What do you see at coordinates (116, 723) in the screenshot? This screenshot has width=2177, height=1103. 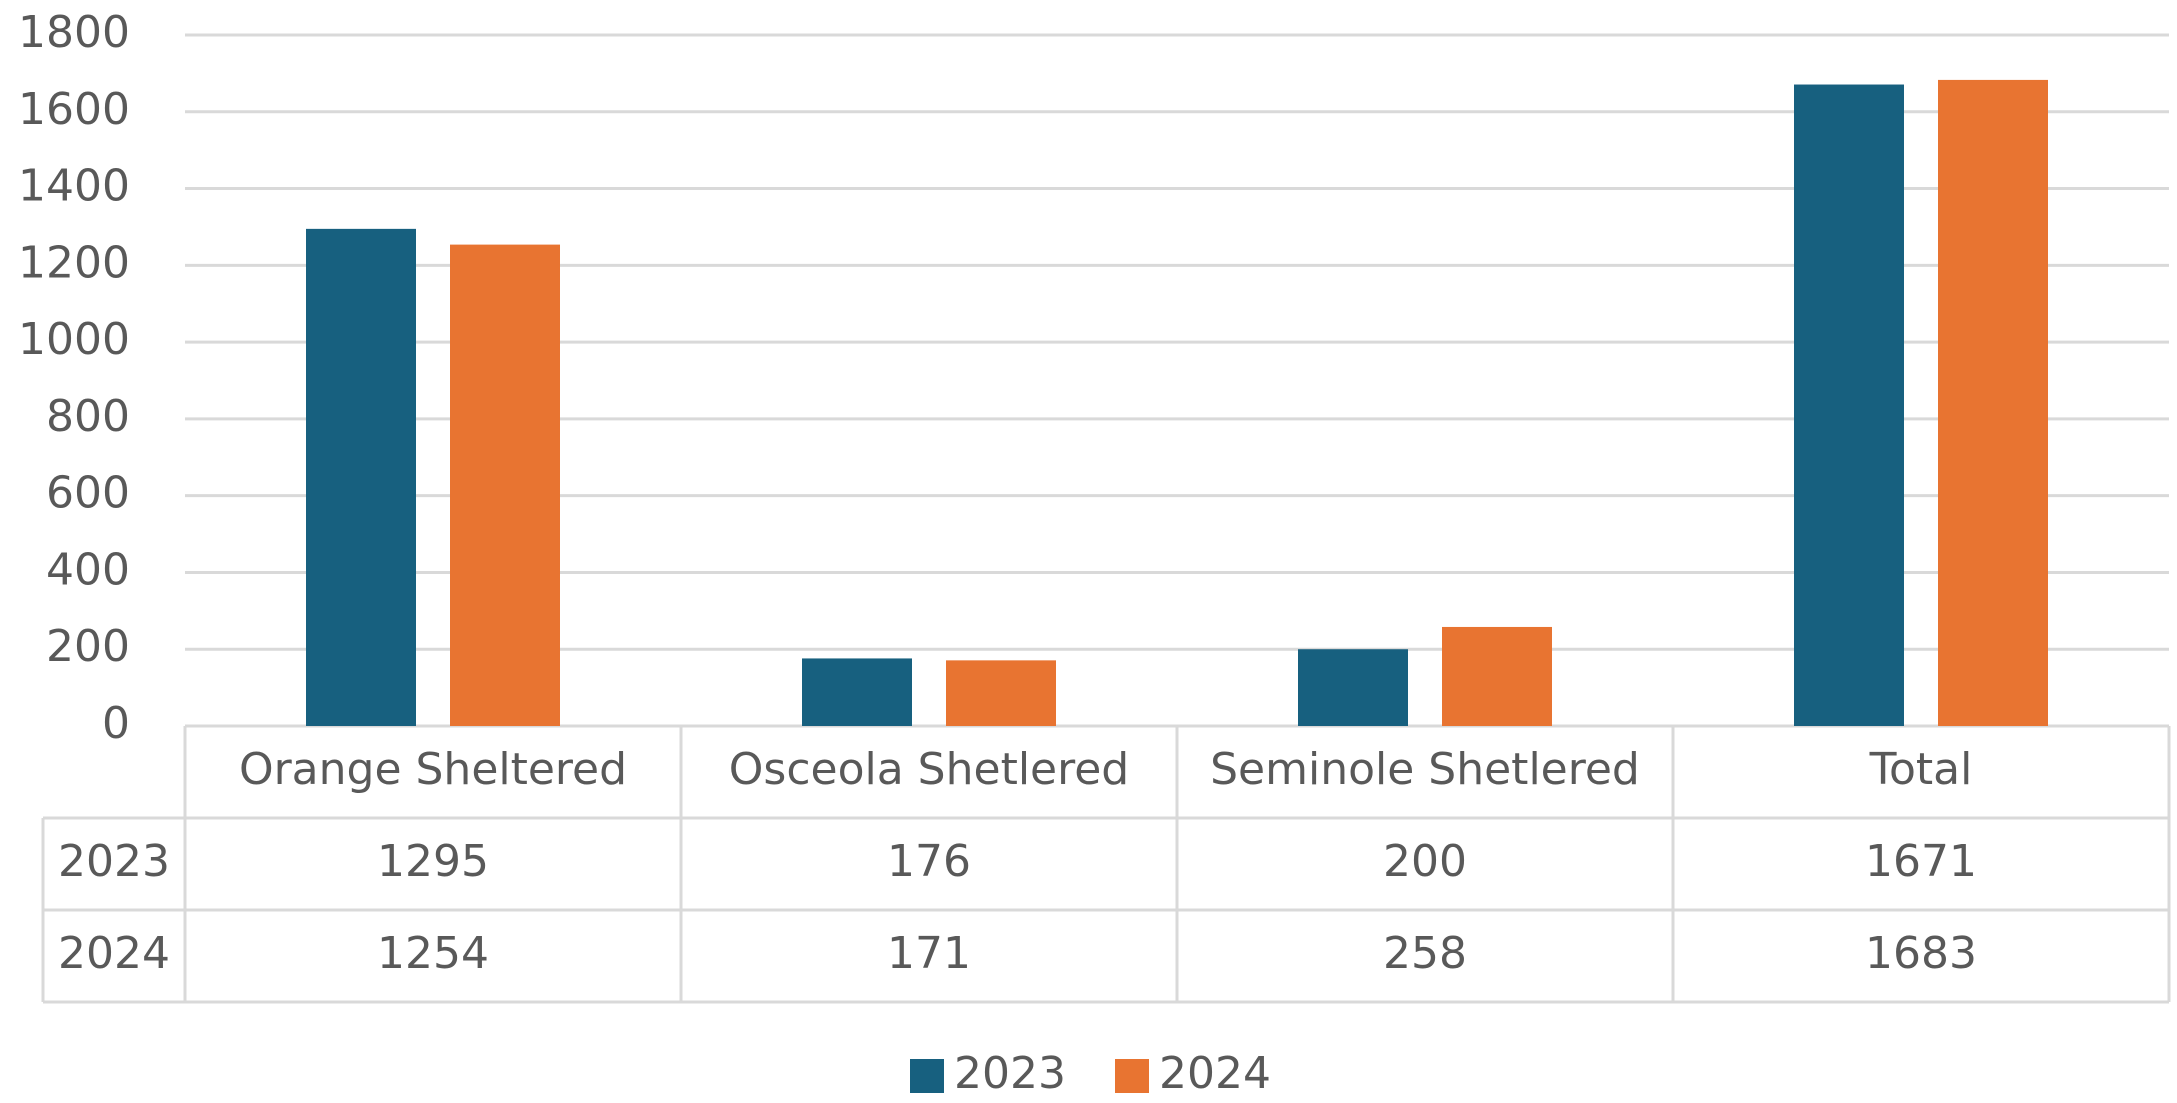 I see `y-tick-label: 0` at bounding box center [116, 723].